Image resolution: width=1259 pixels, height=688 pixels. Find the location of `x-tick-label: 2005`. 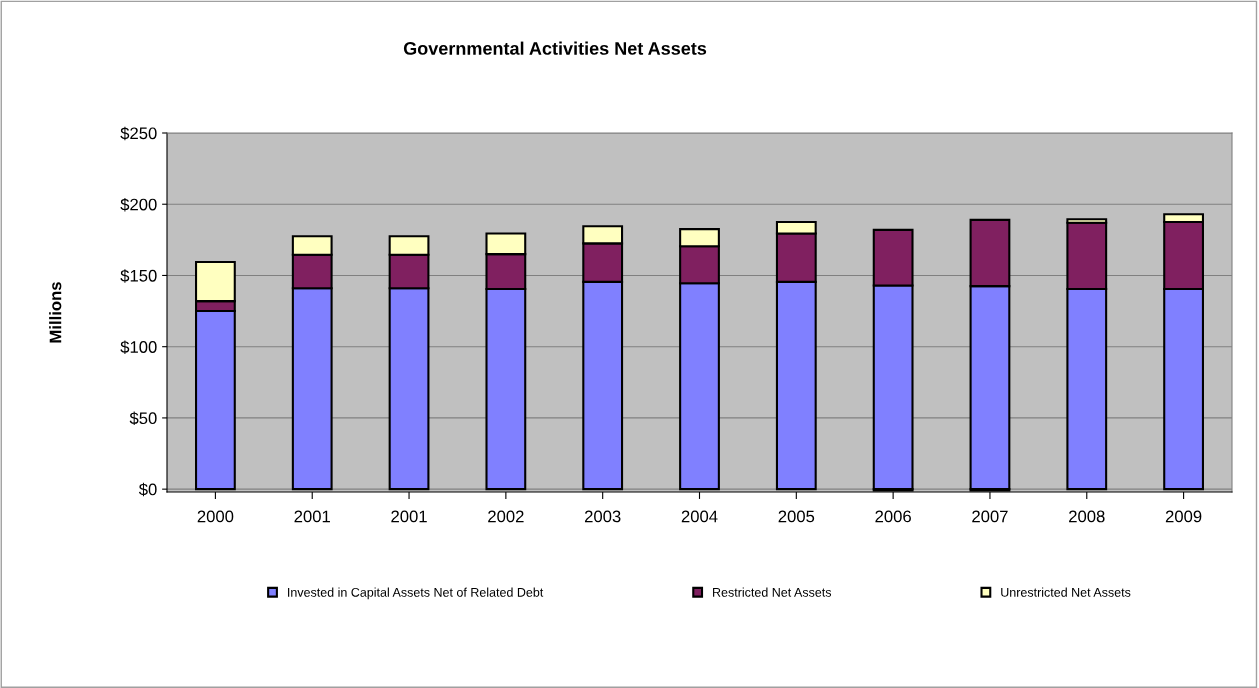

x-tick-label: 2005 is located at coordinates (796, 516).